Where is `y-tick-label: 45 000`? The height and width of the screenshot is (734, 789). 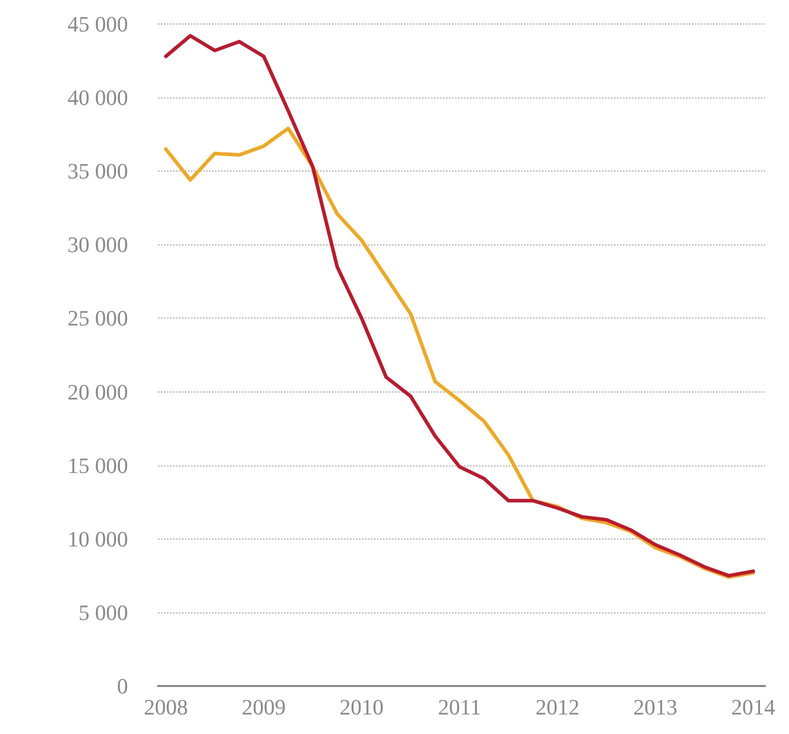 y-tick-label: 45 000 is located at coordinates (98, 24).